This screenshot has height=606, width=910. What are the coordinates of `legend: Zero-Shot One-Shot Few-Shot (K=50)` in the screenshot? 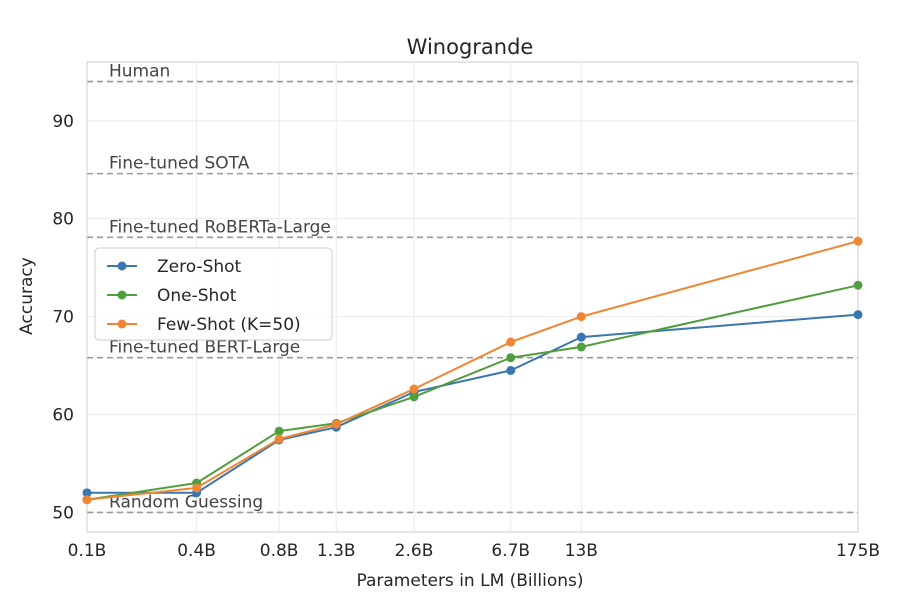 It's located at (213, 294).